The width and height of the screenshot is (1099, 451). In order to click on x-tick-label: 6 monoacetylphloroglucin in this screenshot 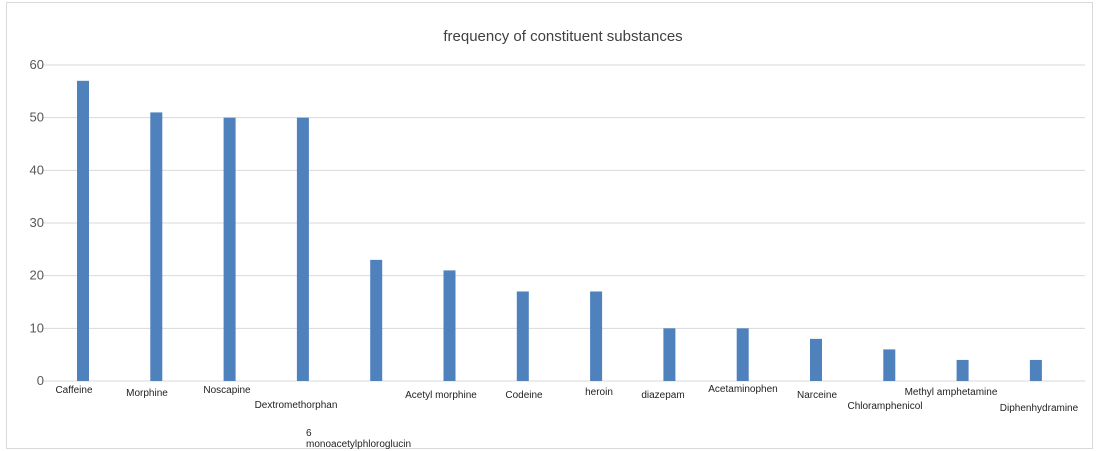, I will do `click(358, 439)`.